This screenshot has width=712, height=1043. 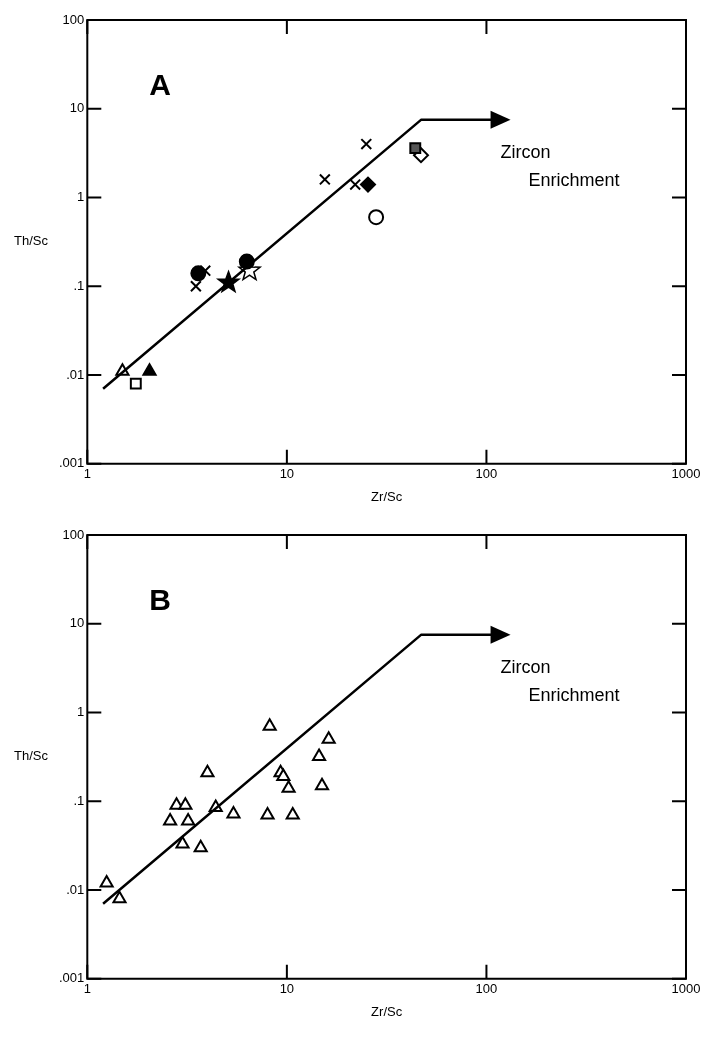 What do you see at coordinates (160, 85) in the screenshot?
I see `text: A` at bounding box center [160, 85].